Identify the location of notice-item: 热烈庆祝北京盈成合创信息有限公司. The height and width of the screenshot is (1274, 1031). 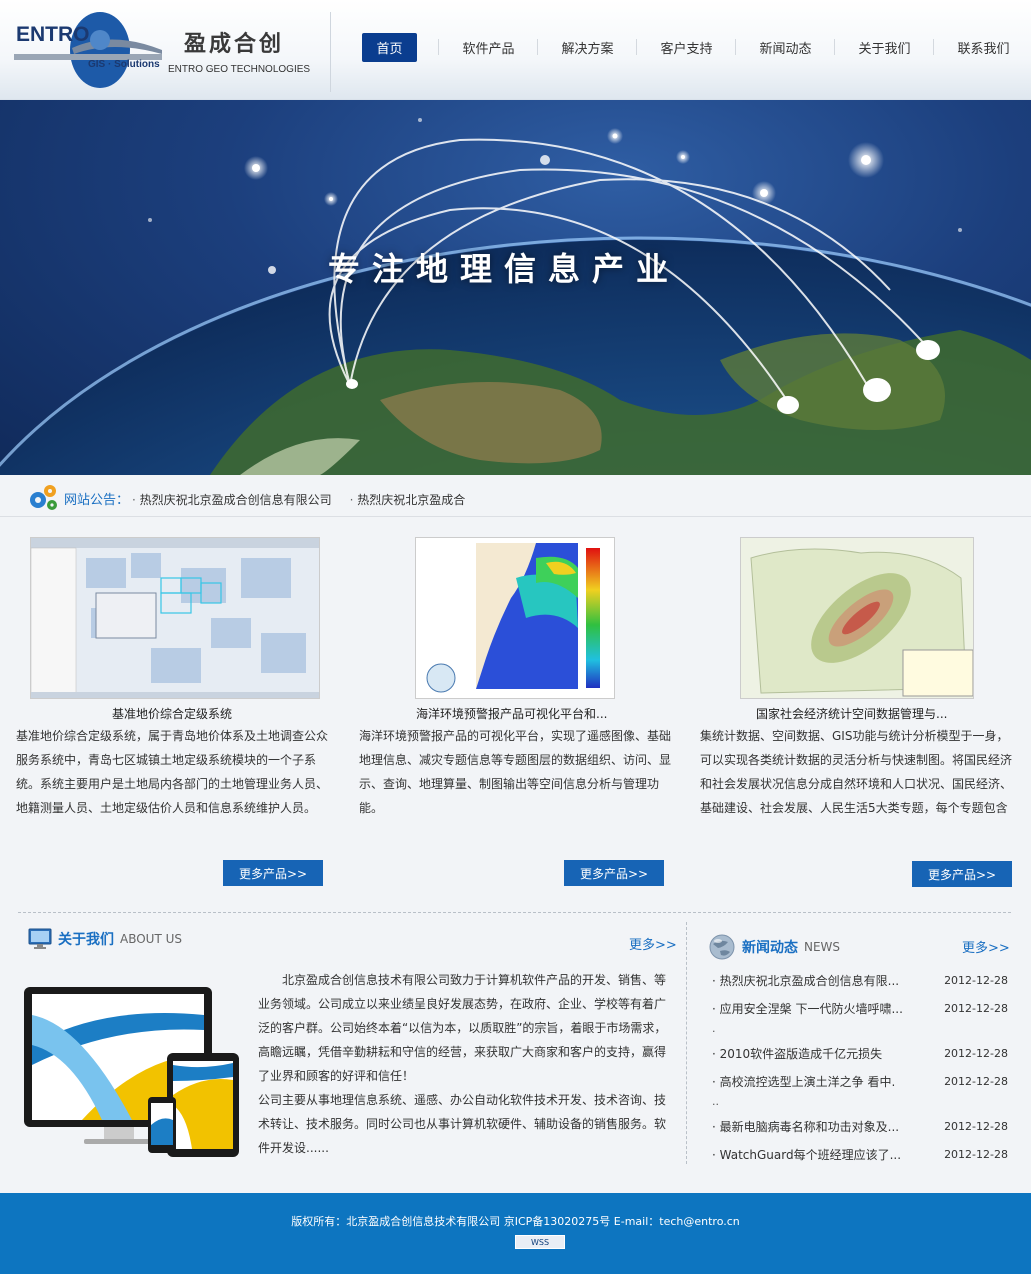
(232, 499).